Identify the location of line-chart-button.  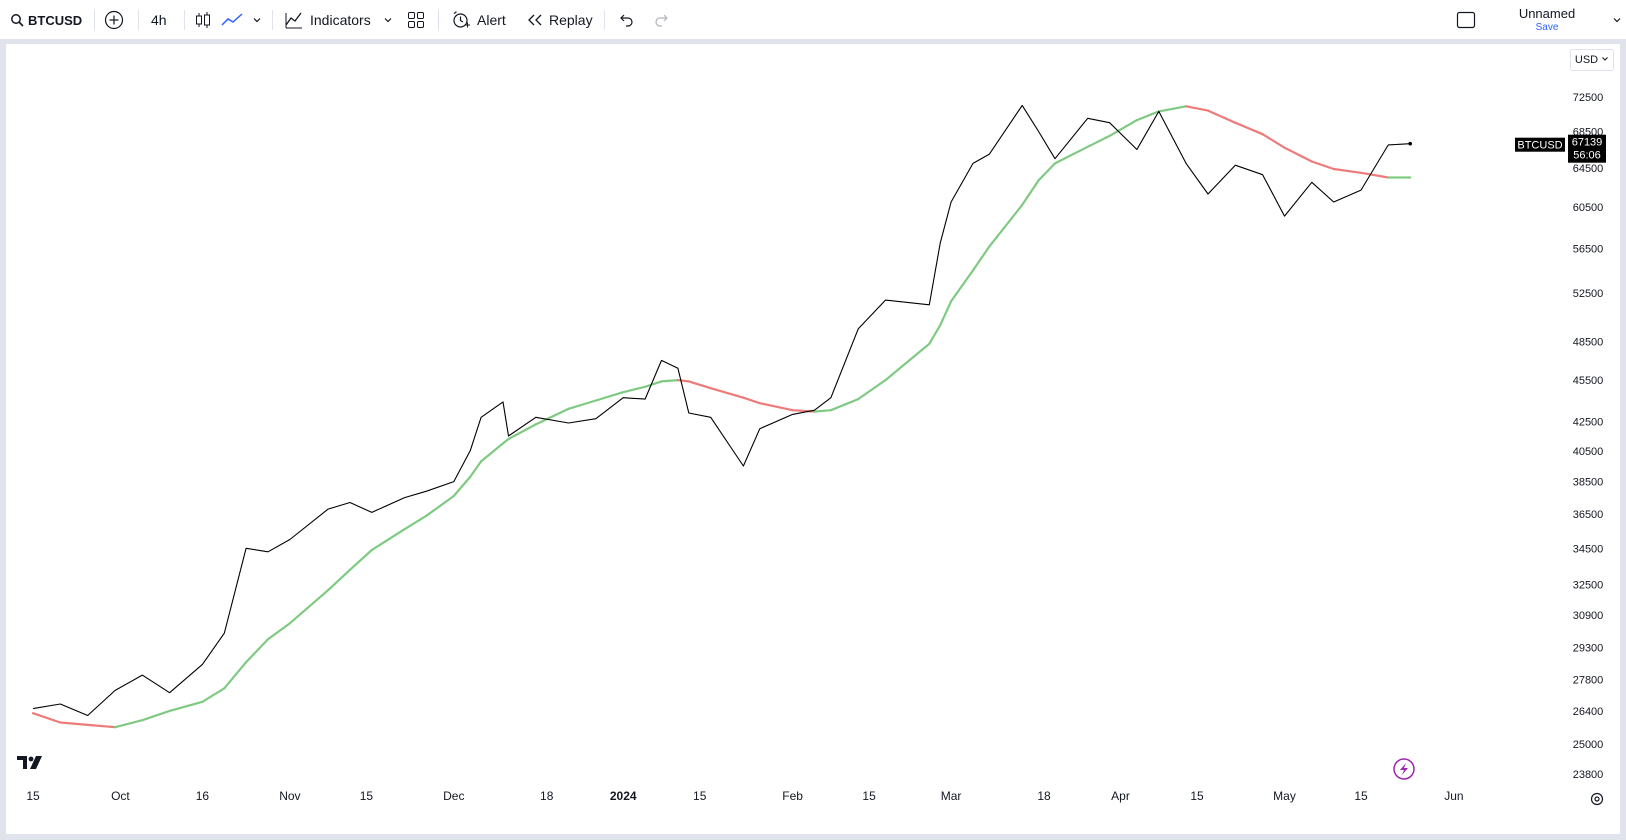
(232, 20).